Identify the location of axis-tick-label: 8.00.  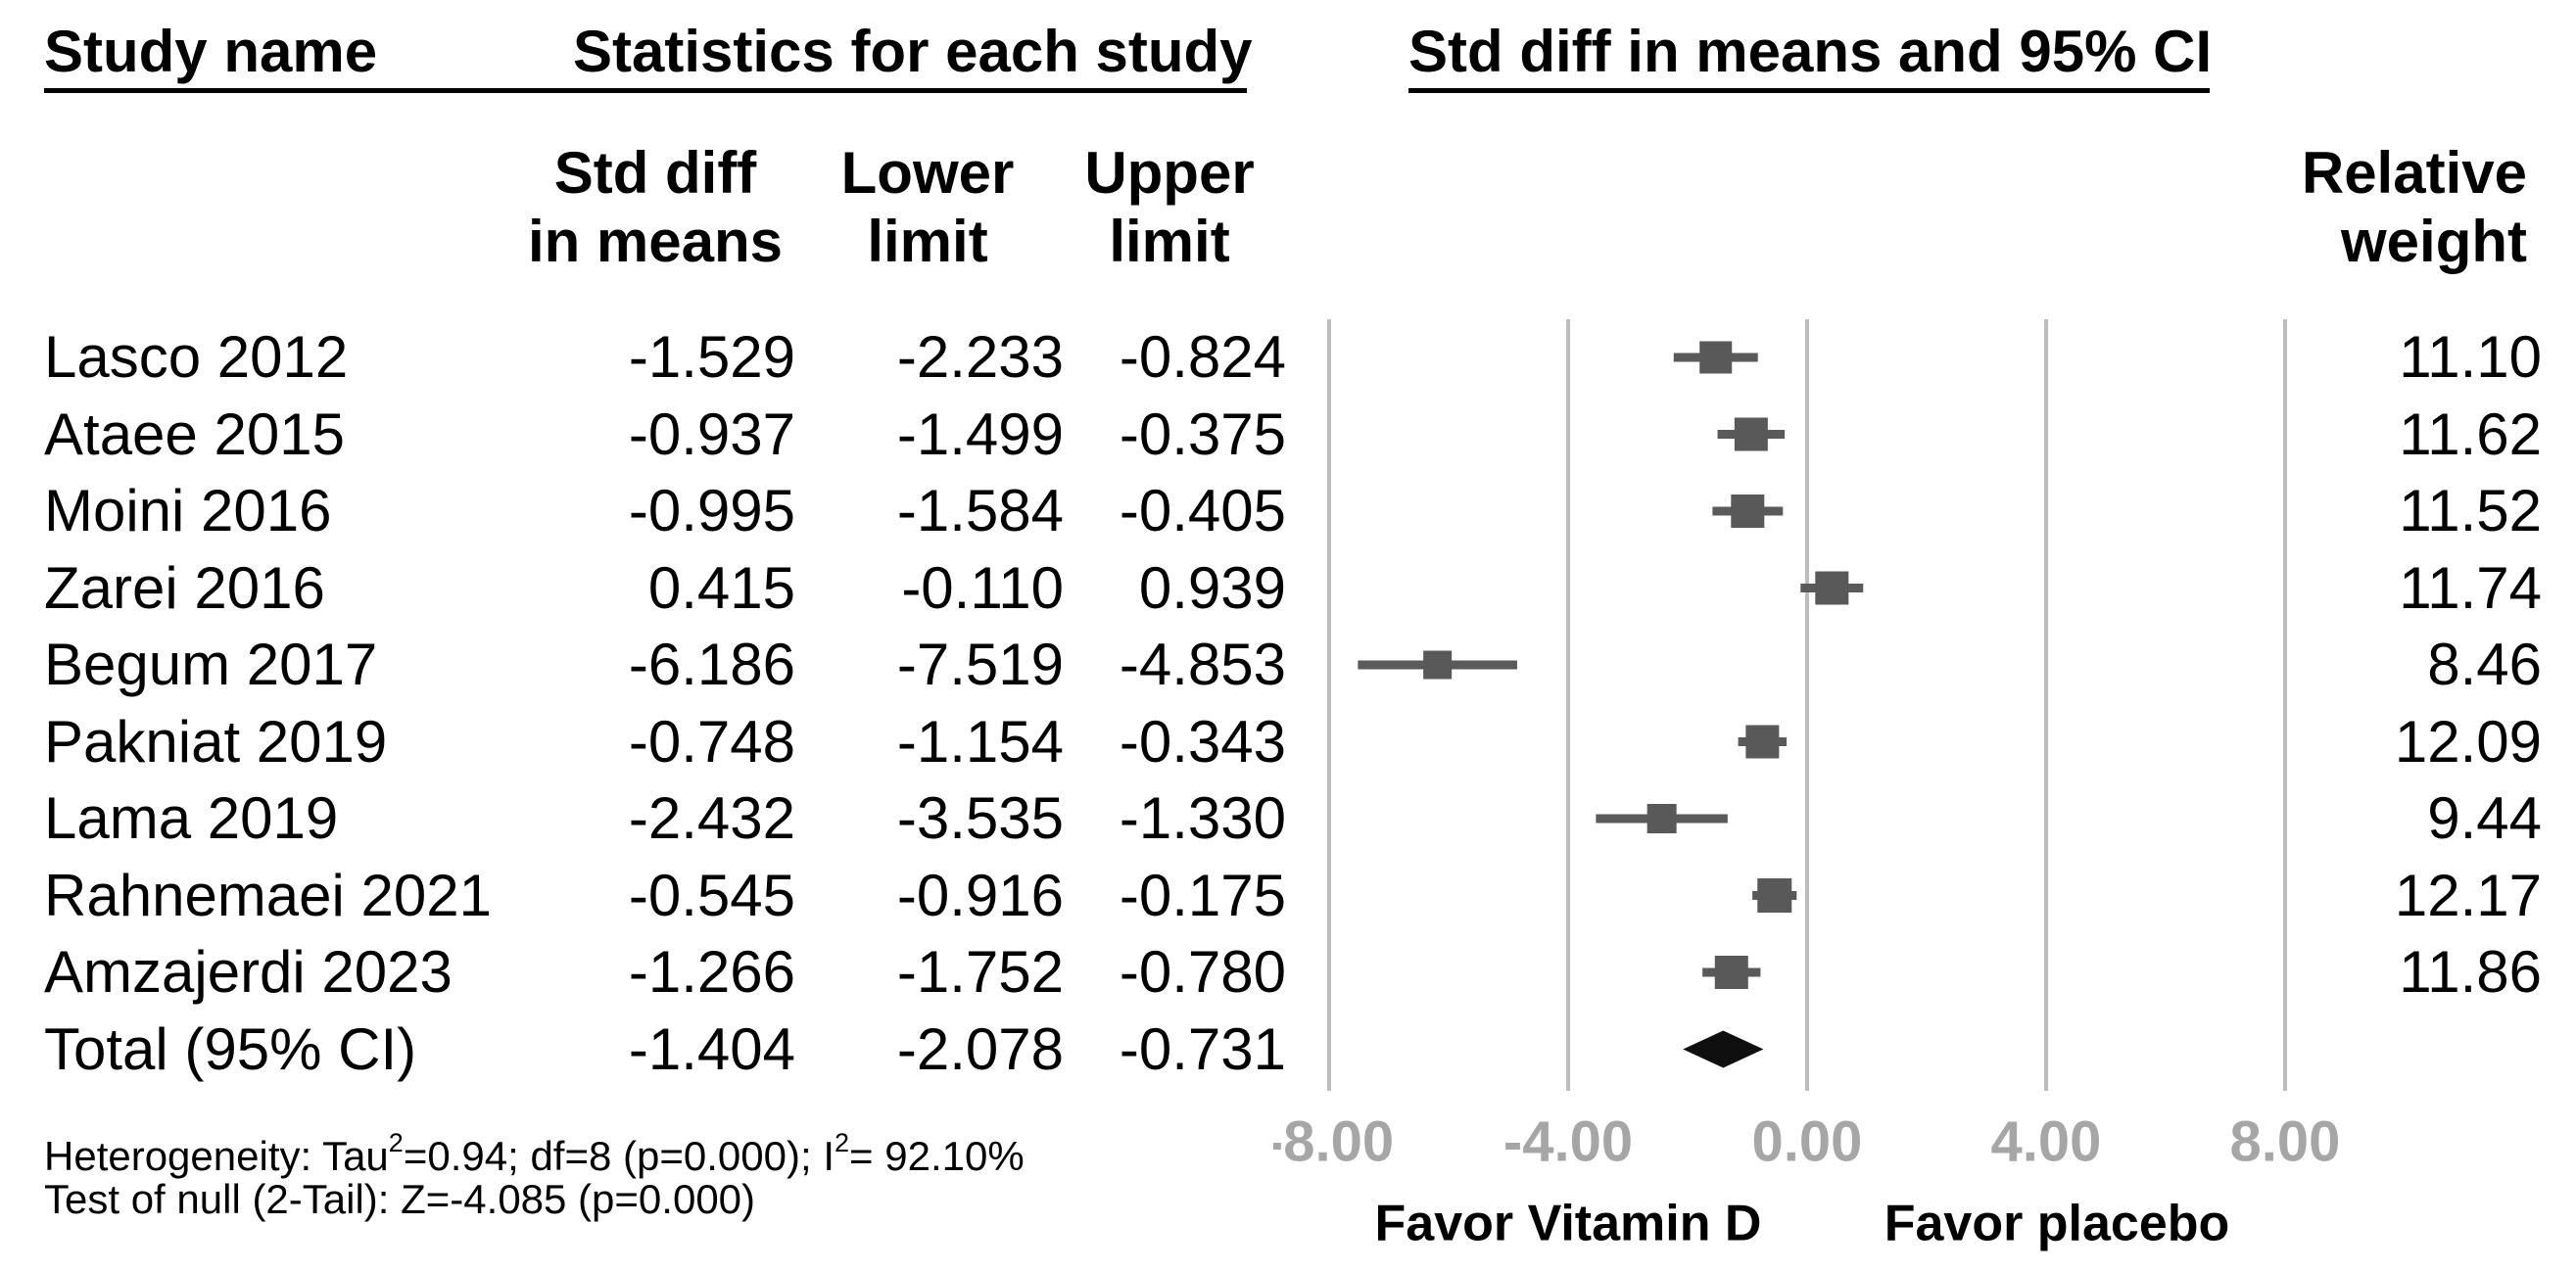
(2286, 1141).